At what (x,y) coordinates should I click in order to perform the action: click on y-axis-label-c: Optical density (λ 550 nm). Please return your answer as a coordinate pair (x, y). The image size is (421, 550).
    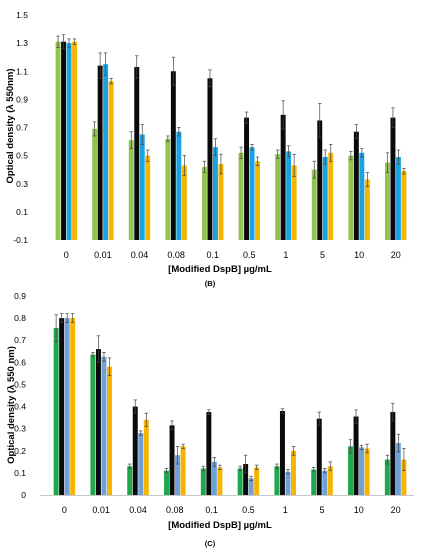
    Looking at the image, I should click on (11, 405).